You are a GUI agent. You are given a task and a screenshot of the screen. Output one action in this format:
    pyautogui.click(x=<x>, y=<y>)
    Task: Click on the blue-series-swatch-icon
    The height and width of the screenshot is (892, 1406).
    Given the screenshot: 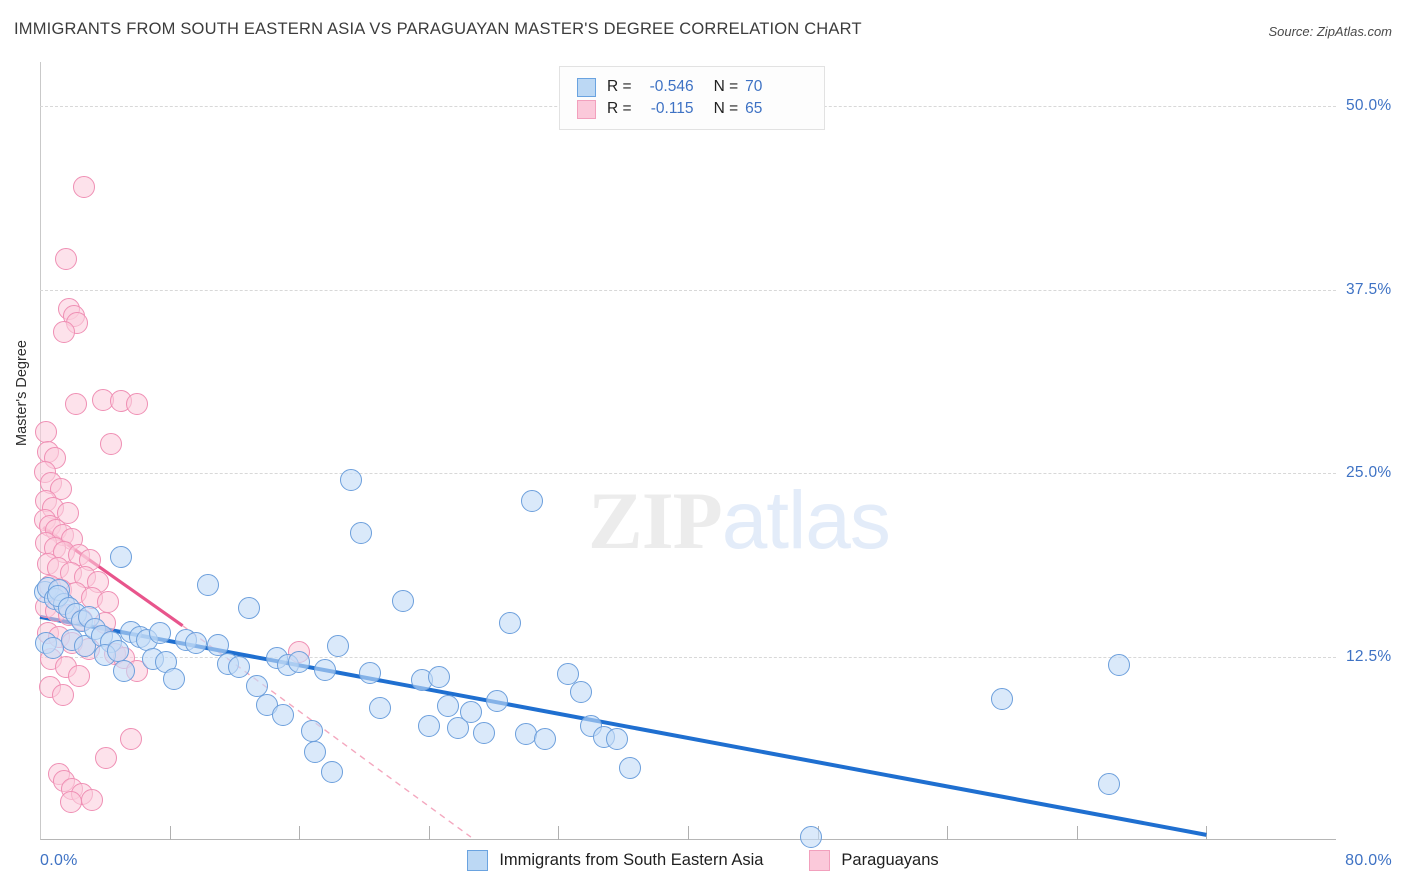 What is the action you would take?
    pyautogui.click(x=478, y=860)
    